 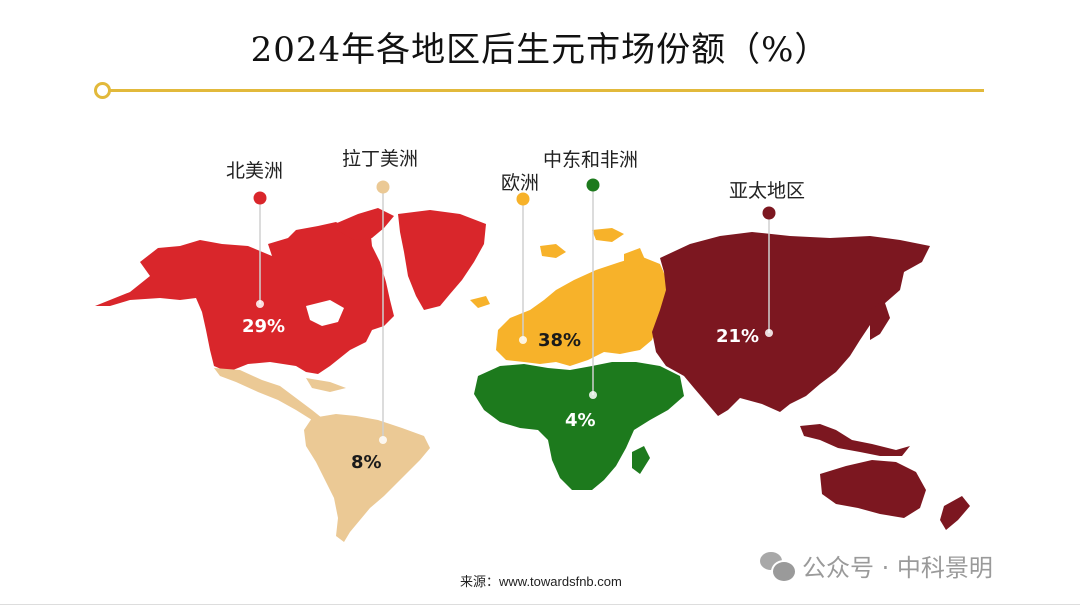 What do you see at coordinates (520, 183) in the screenshot?
I see `label-europe: 欧洲` at bounding box center [520, 183].